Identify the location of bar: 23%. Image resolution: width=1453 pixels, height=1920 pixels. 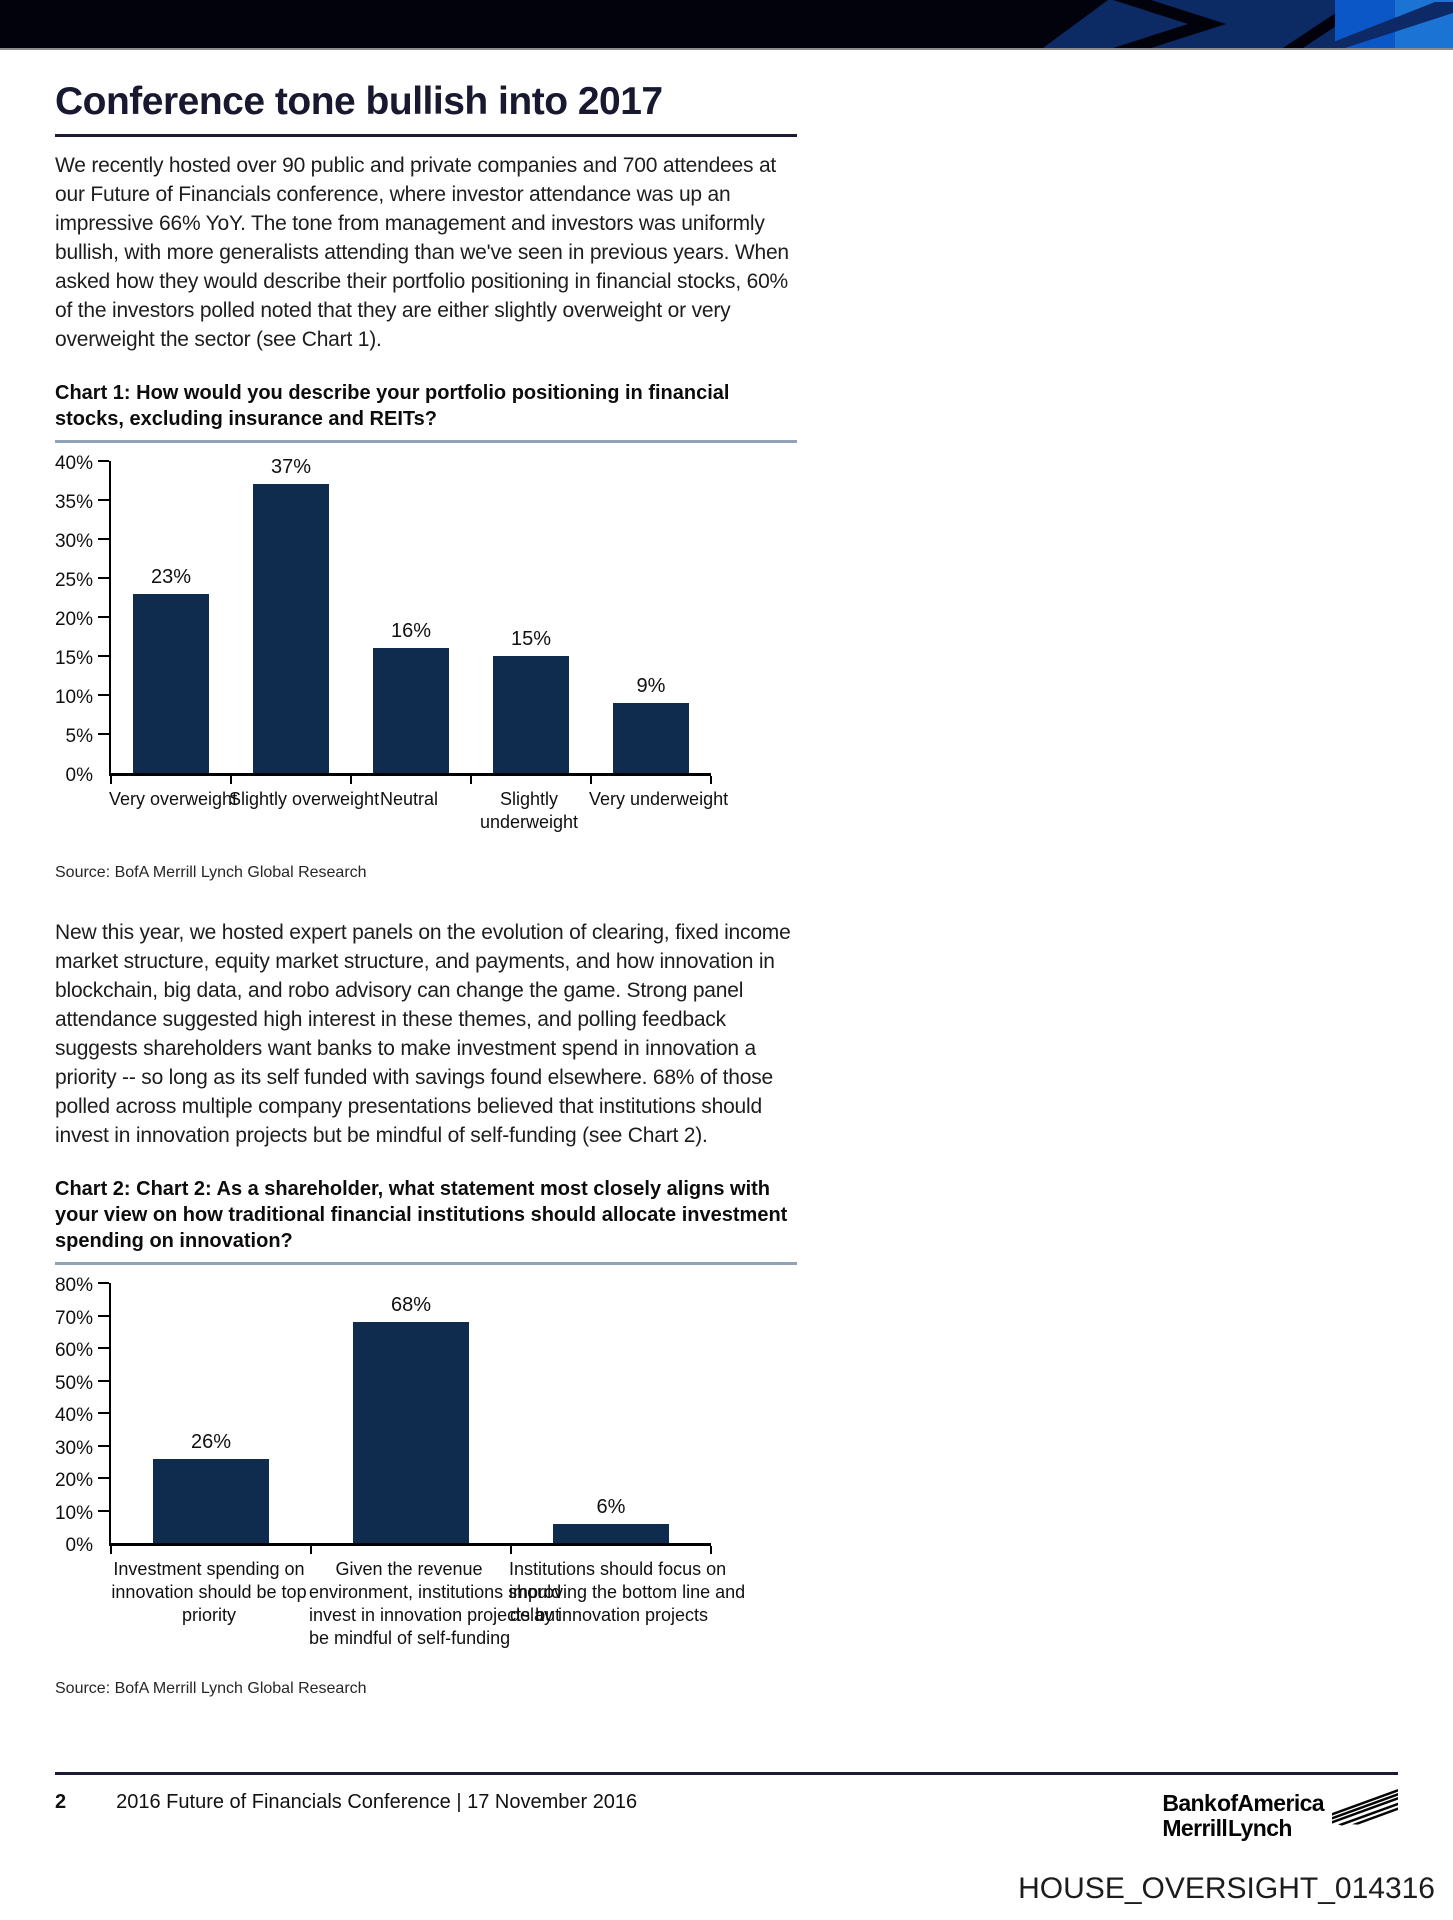
(171, 669).